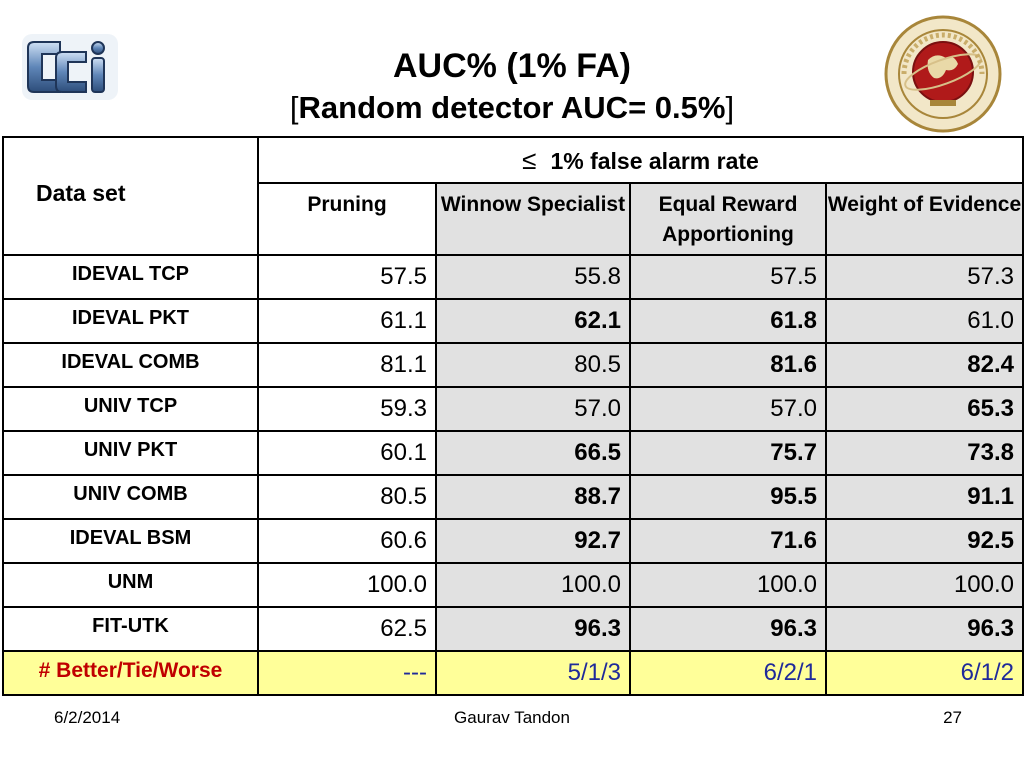  I want to click on value-weight-of-evidence: 100.0, so click(924, 585).